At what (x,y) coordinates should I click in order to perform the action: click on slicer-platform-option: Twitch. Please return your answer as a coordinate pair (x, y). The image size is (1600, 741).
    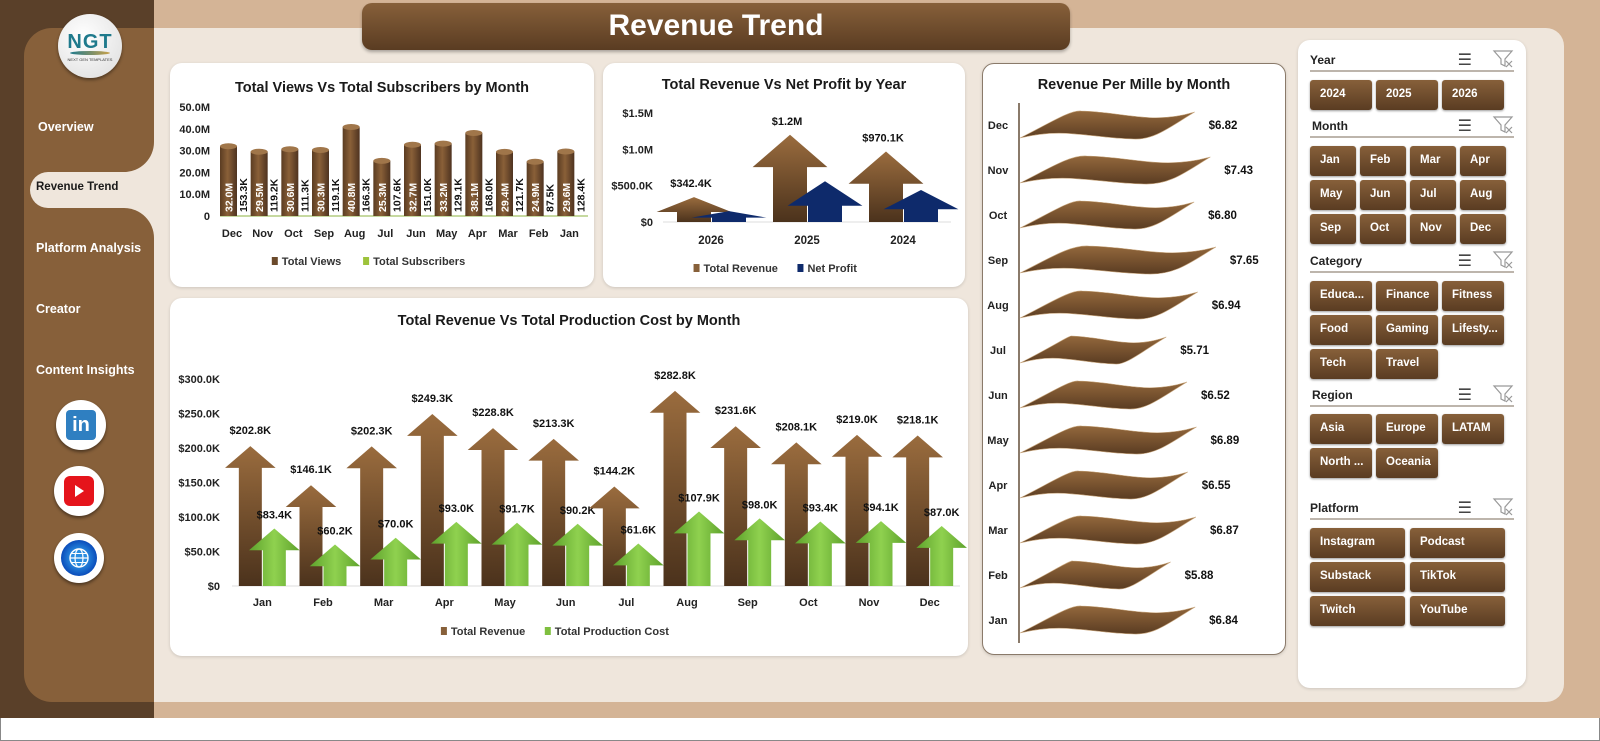
    Looking at the image, I should click on (1357, 611).